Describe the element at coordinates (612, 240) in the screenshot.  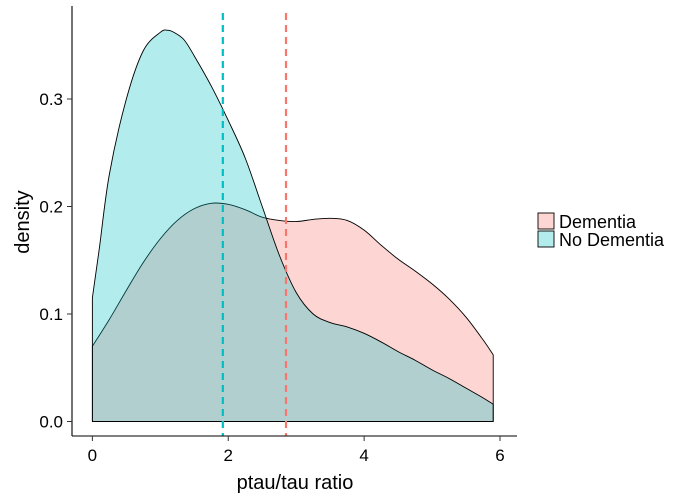
I see `legend-label-no-dementia: No Dementia` at that location.